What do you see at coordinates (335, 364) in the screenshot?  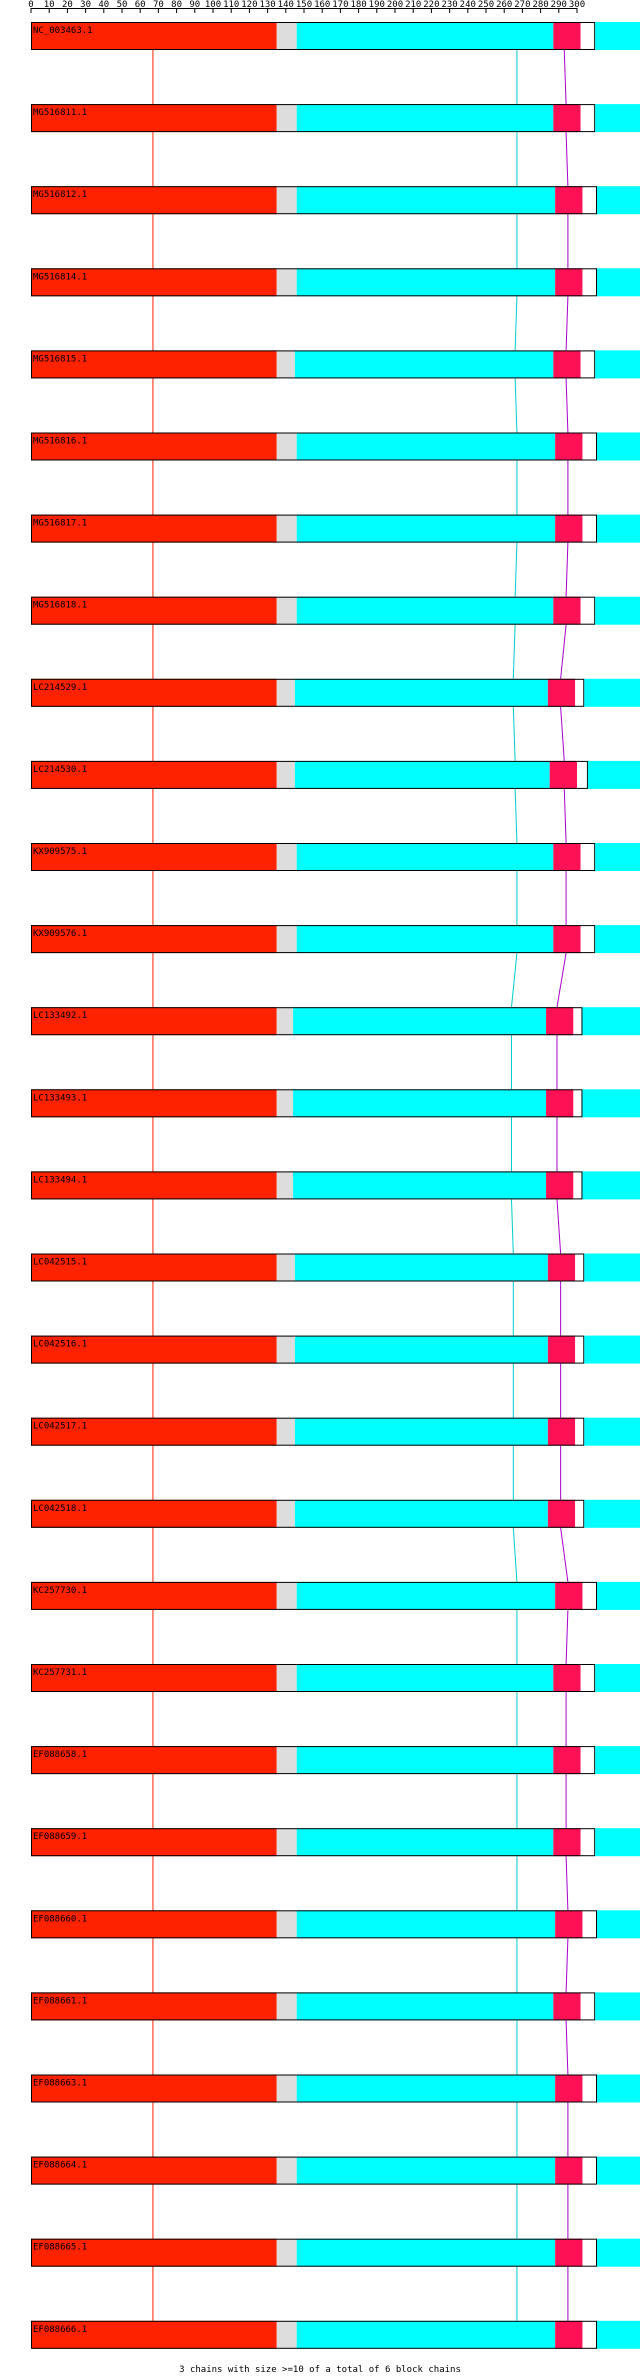 I see `sequence-row: MG516815.1` at bounding box center [335, 364].